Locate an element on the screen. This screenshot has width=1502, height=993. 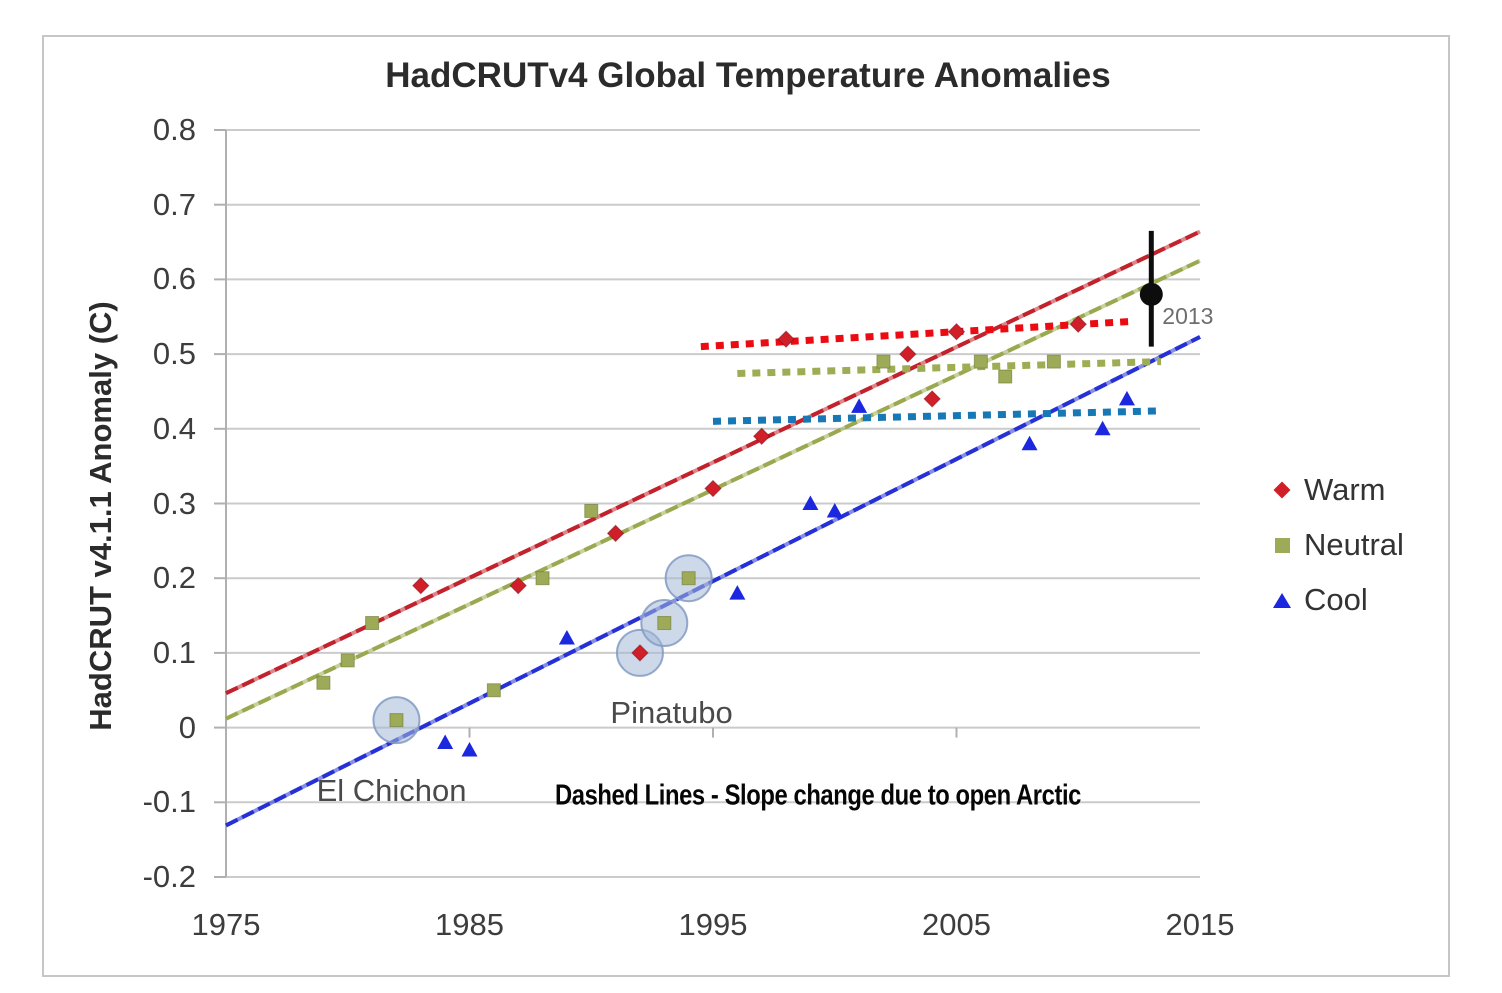
x-tick-label: 2015 is located at coordinates (1200, 924).